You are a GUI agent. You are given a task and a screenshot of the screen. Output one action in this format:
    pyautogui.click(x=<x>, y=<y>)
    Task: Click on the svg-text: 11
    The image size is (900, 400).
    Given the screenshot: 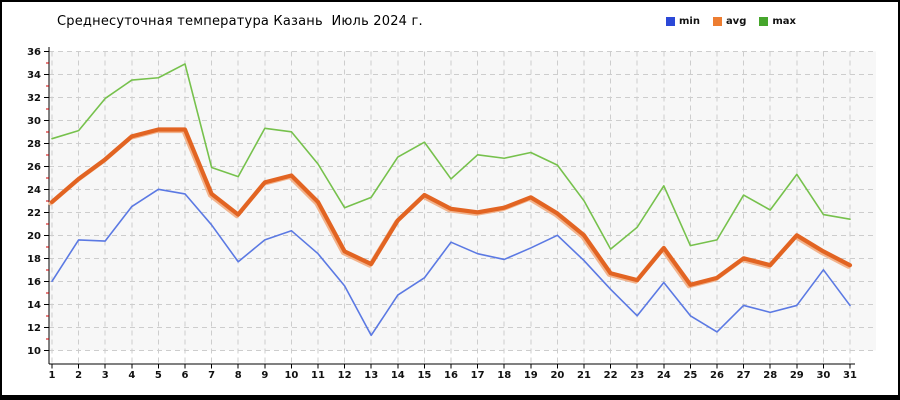 What is the action you would take?
    pyautogui.click(x=318, y=375)
    